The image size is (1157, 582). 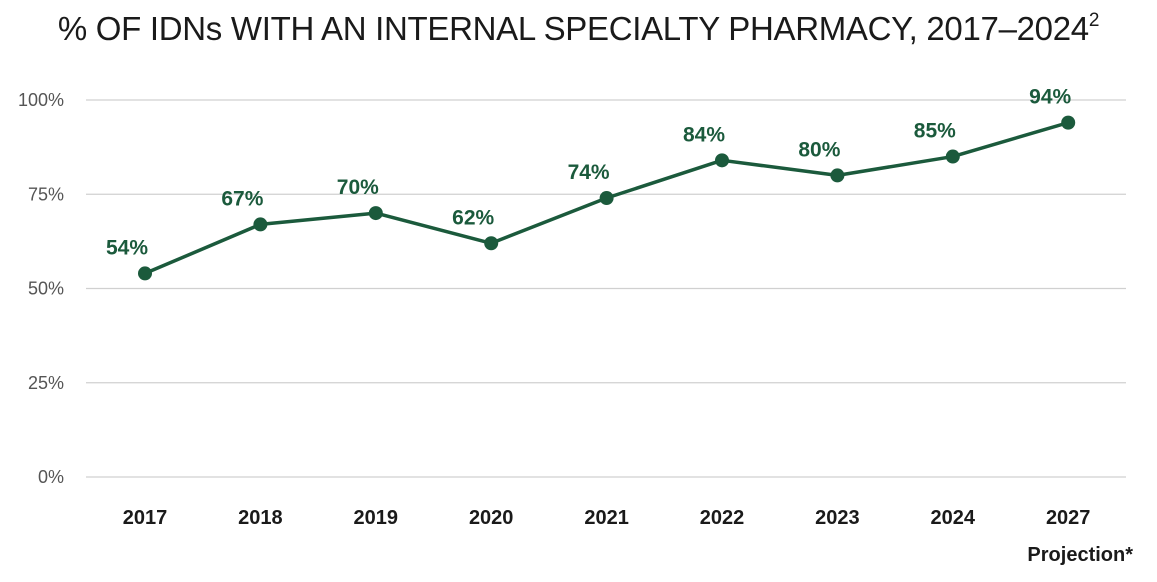 What do you see at coordinates (952, 156) in the screenshot?
I see `data-point-2024` at bounding box center [952, 156].